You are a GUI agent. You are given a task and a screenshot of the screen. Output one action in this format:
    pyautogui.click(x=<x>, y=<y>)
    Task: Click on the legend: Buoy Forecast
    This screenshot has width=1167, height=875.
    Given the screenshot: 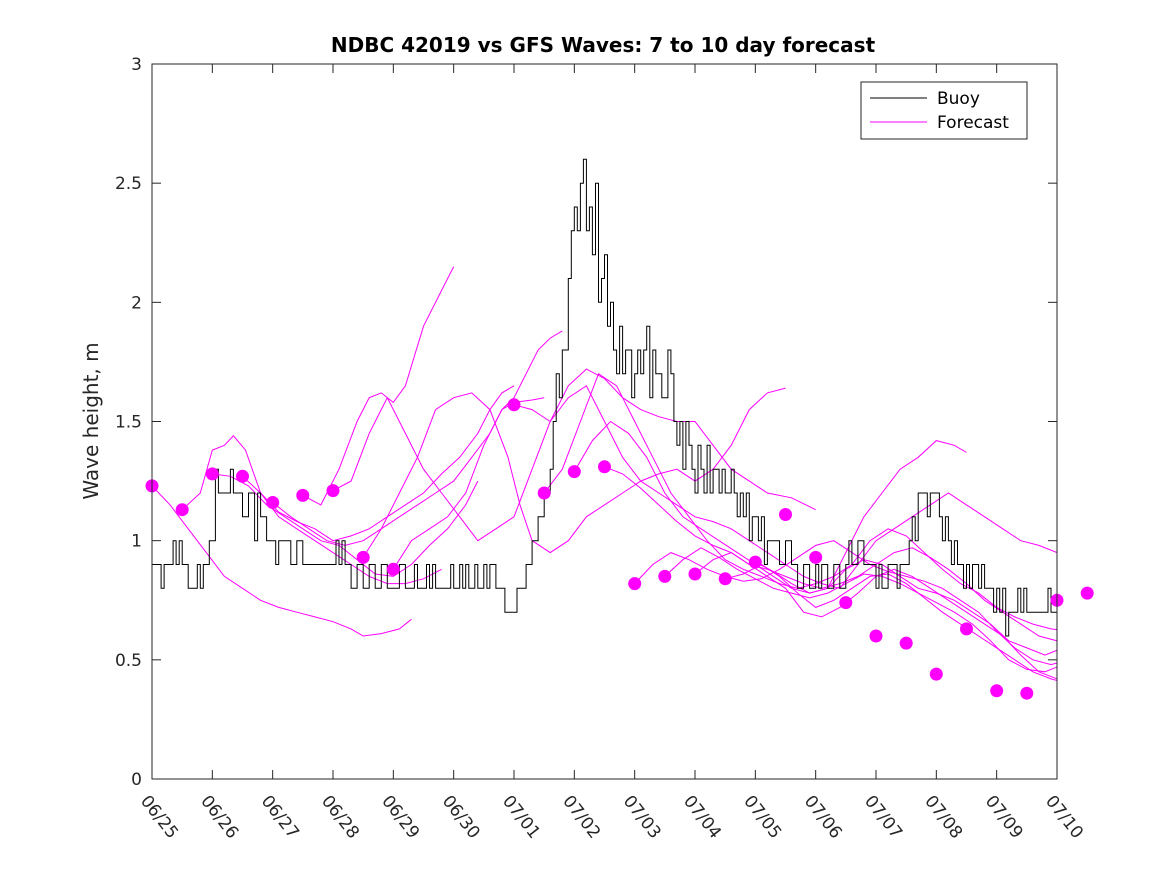 What is the action you would take?
    pyautogui.click(x=944, y=110)
    